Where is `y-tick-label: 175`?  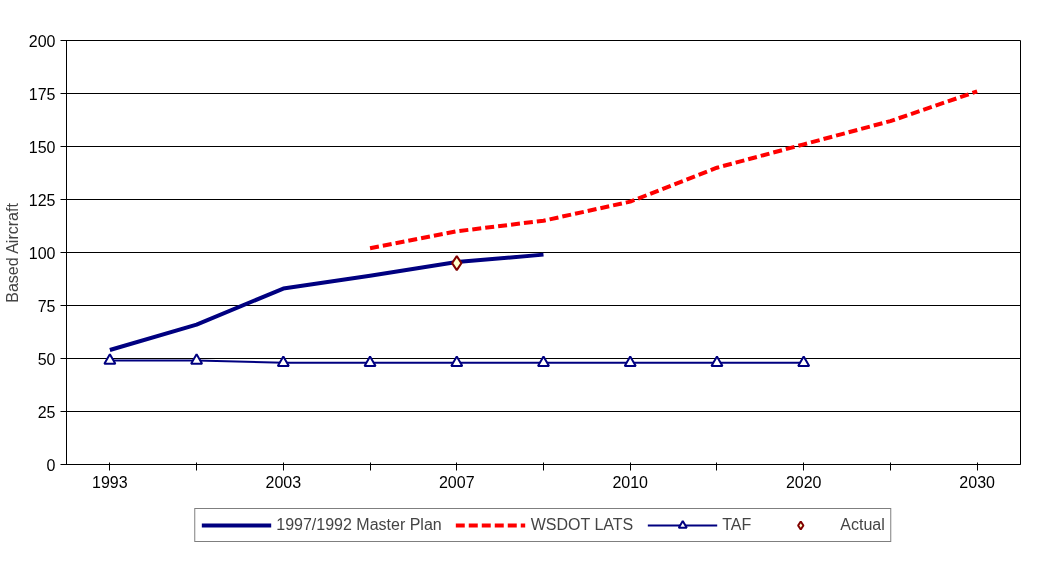
y-tick-label: 175 is located at coordinates (42, 94).